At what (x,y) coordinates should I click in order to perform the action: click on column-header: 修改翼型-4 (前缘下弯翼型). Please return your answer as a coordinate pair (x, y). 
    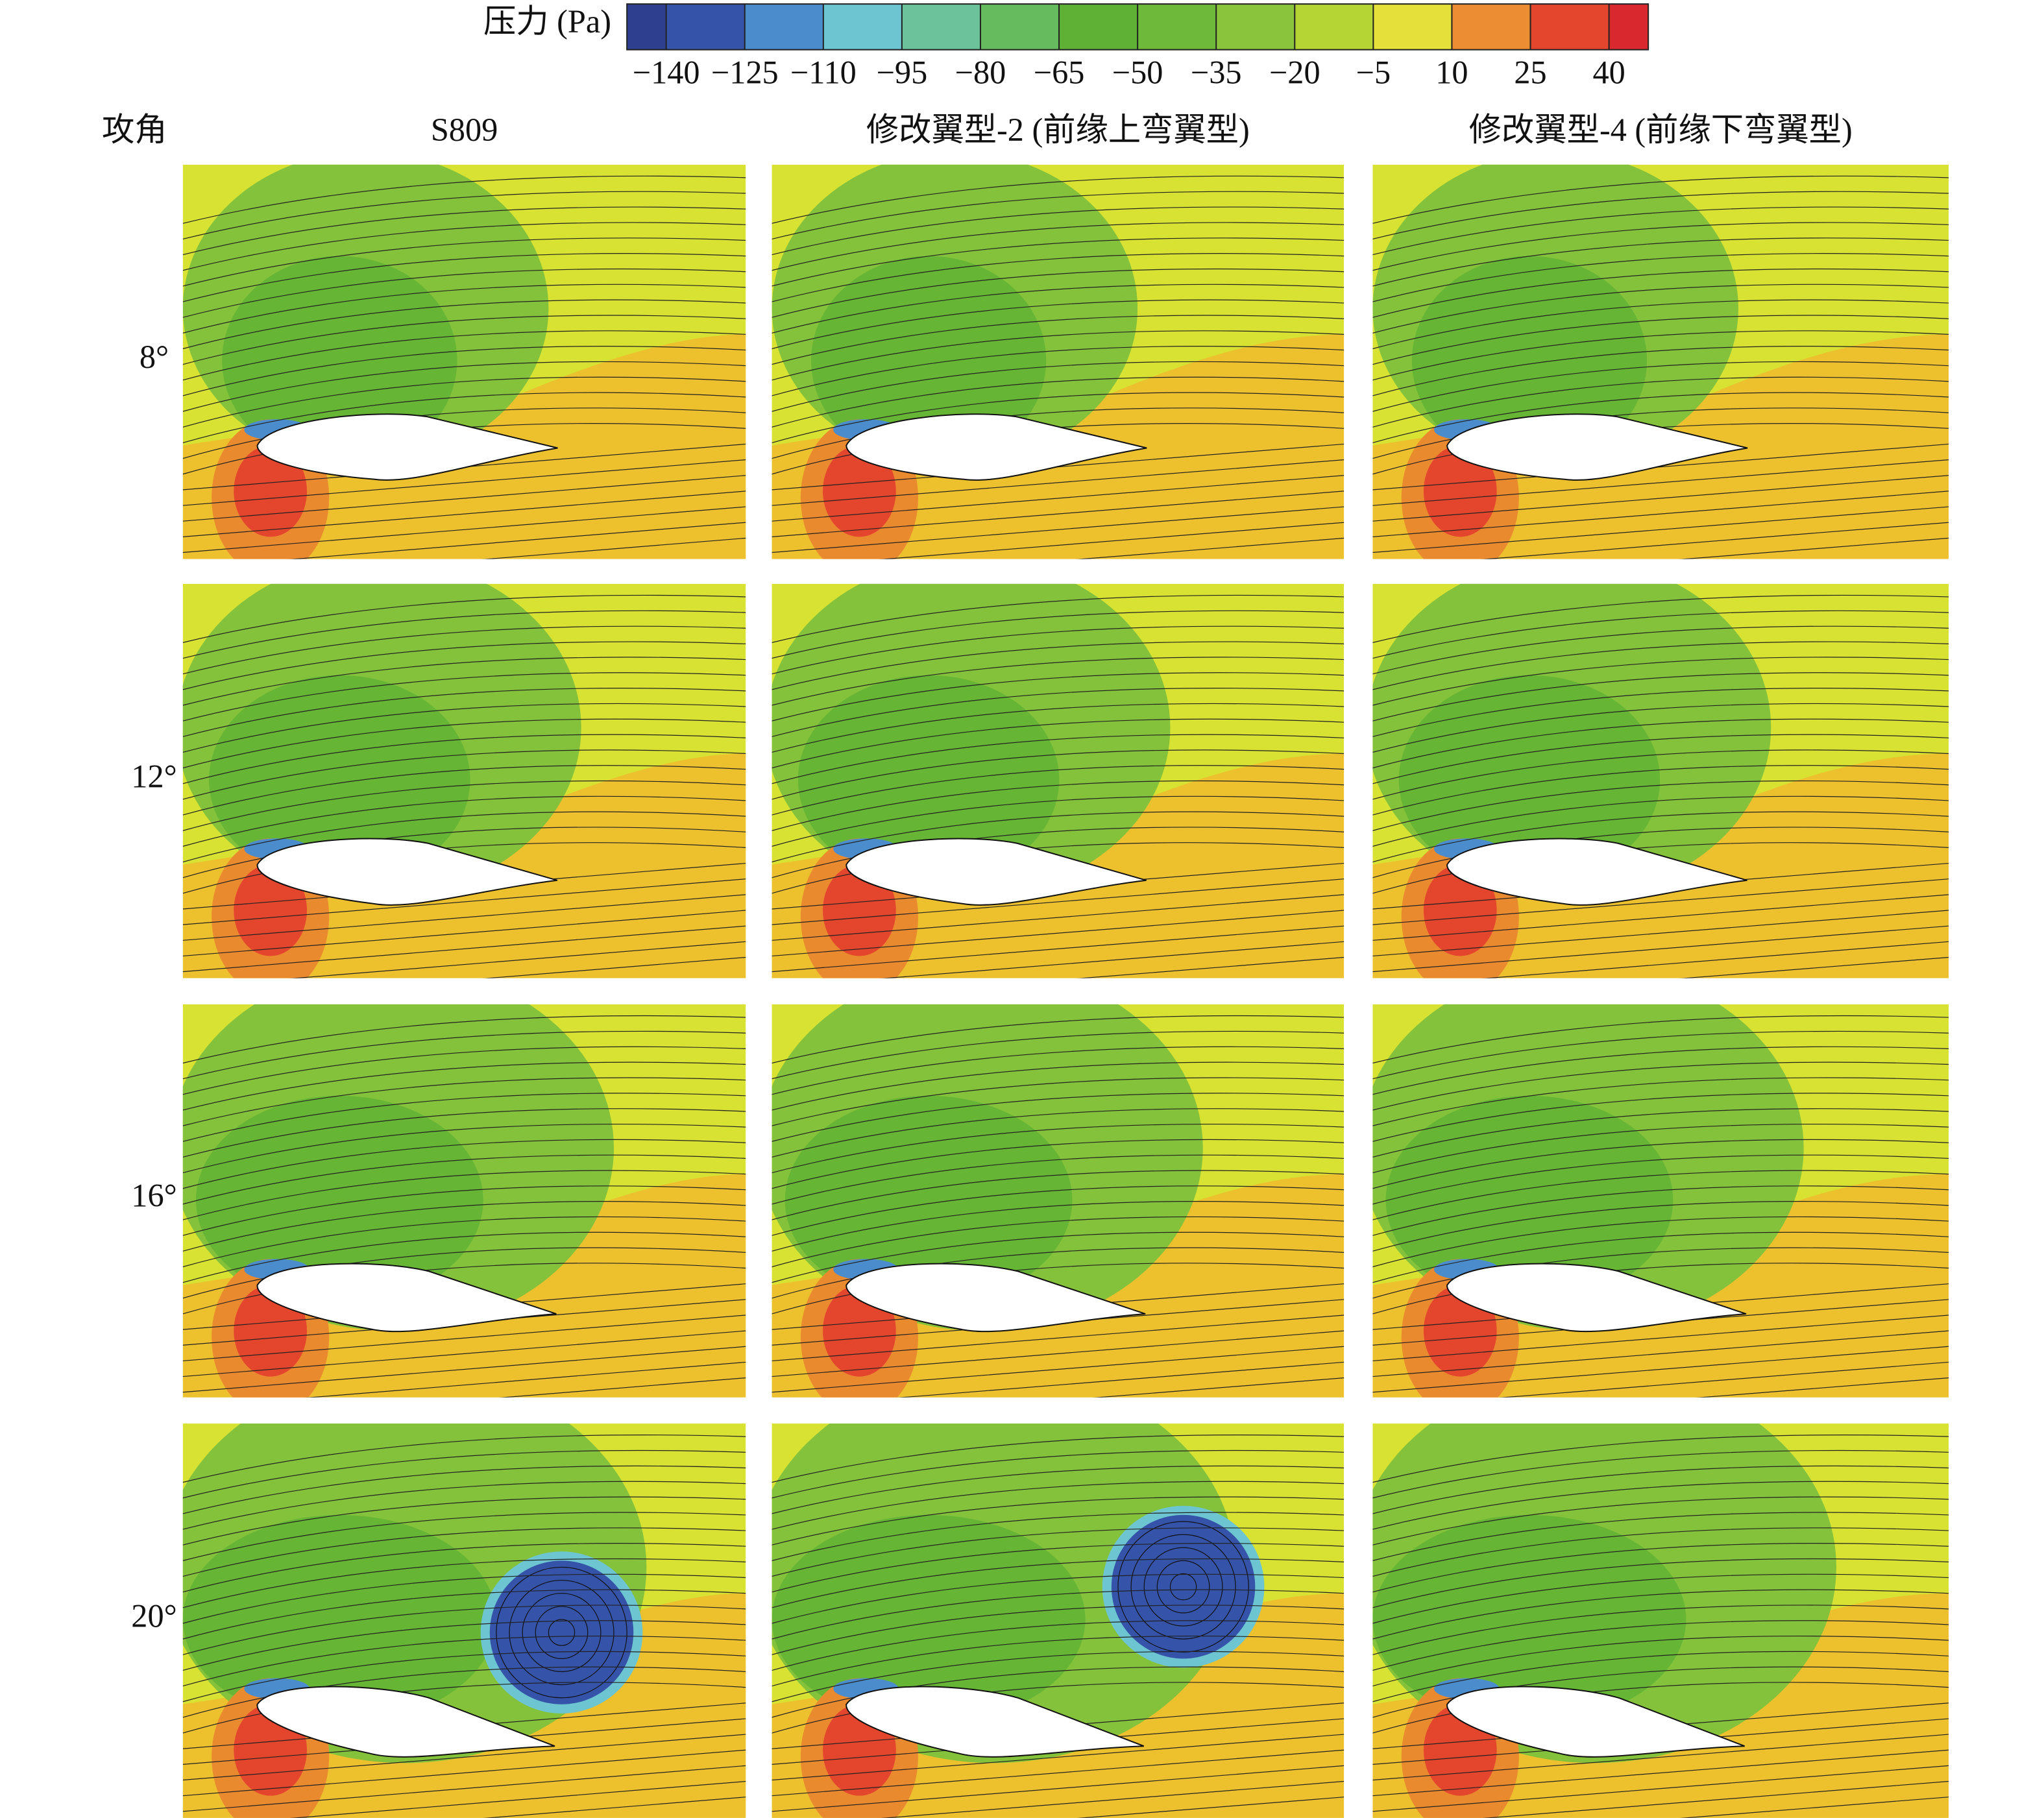
    Looking at the image, I should click on (1661, 130).